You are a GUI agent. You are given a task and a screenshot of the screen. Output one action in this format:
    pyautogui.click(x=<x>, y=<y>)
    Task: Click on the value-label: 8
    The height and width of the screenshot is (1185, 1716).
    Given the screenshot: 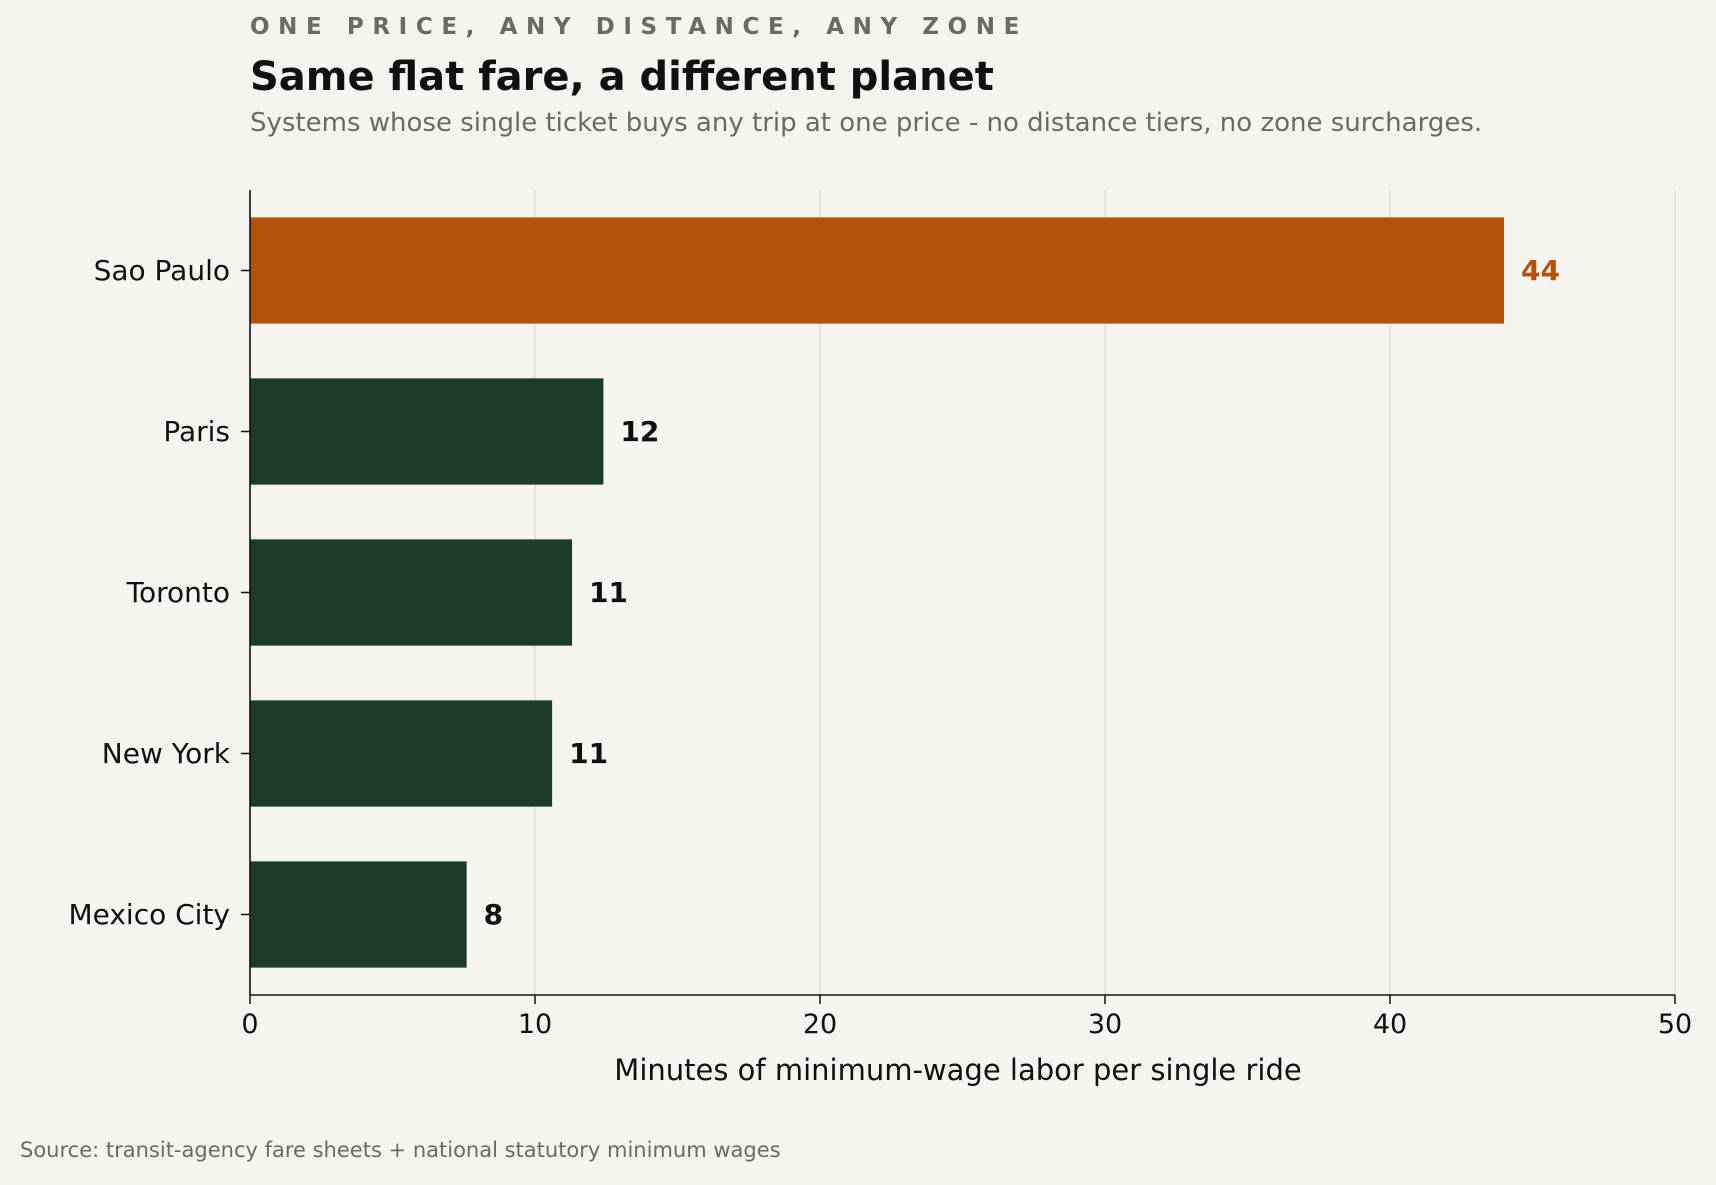 What is the action you would take?
    pyautogui.click(x=493, y=914)
    